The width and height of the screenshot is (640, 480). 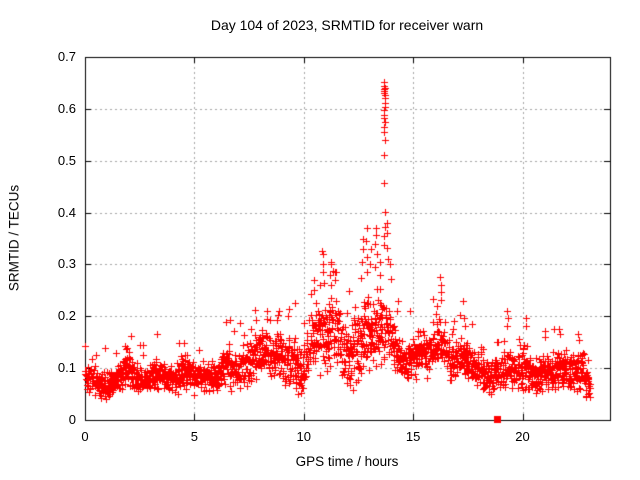 What do you see at coordinates (194, 436) in the screenshot?
I see `x-tick-label: 5` at bounding box center [194, 436].